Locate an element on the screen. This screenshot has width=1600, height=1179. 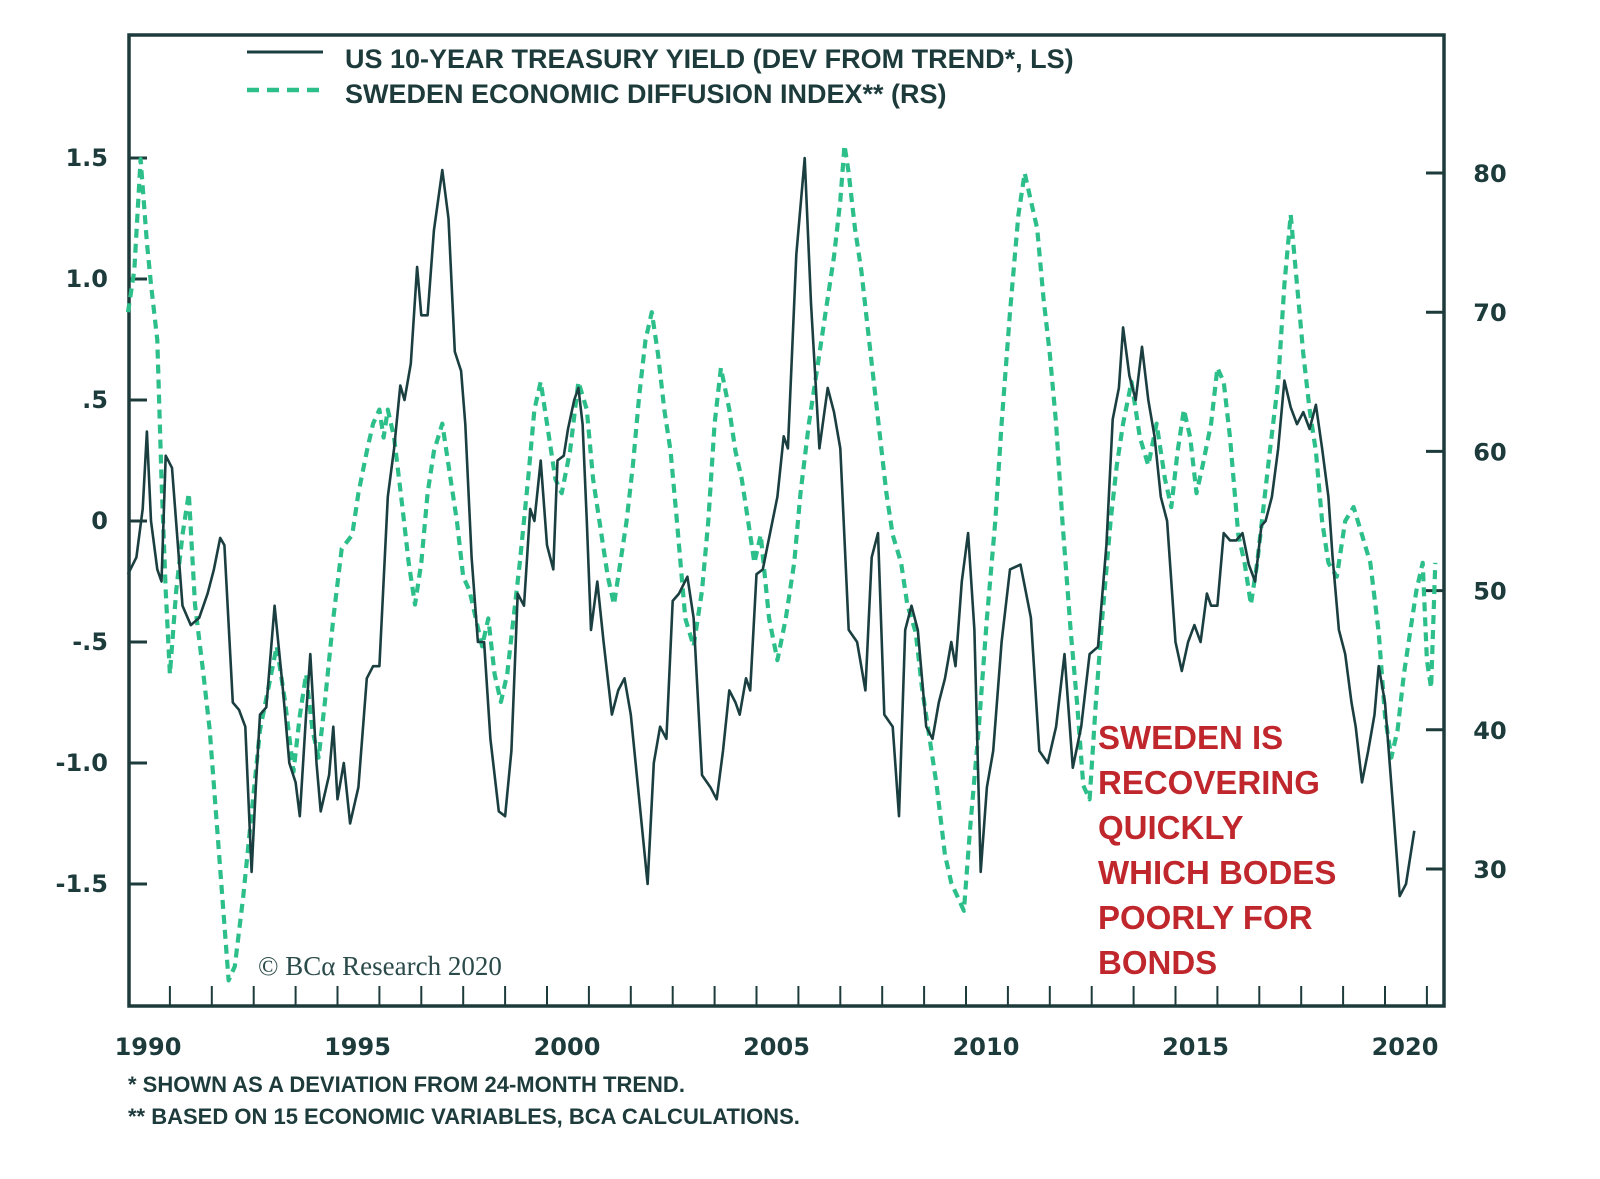
annotation-line: SWEDEN IS is located at coordinates (1190, 737).